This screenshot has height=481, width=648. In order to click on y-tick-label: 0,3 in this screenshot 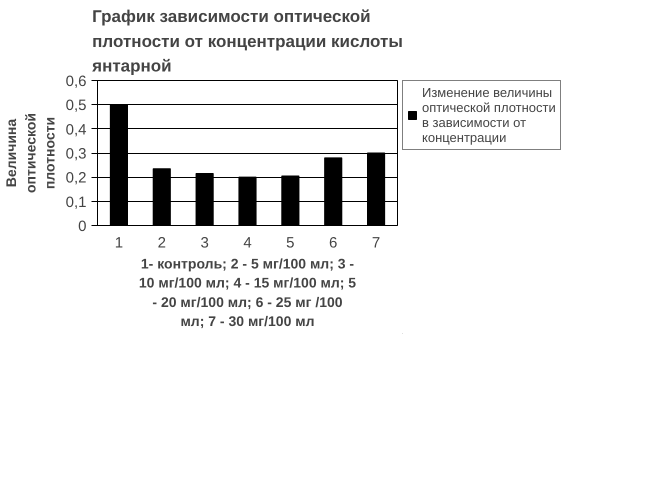, I will do `click(76, 154)`.